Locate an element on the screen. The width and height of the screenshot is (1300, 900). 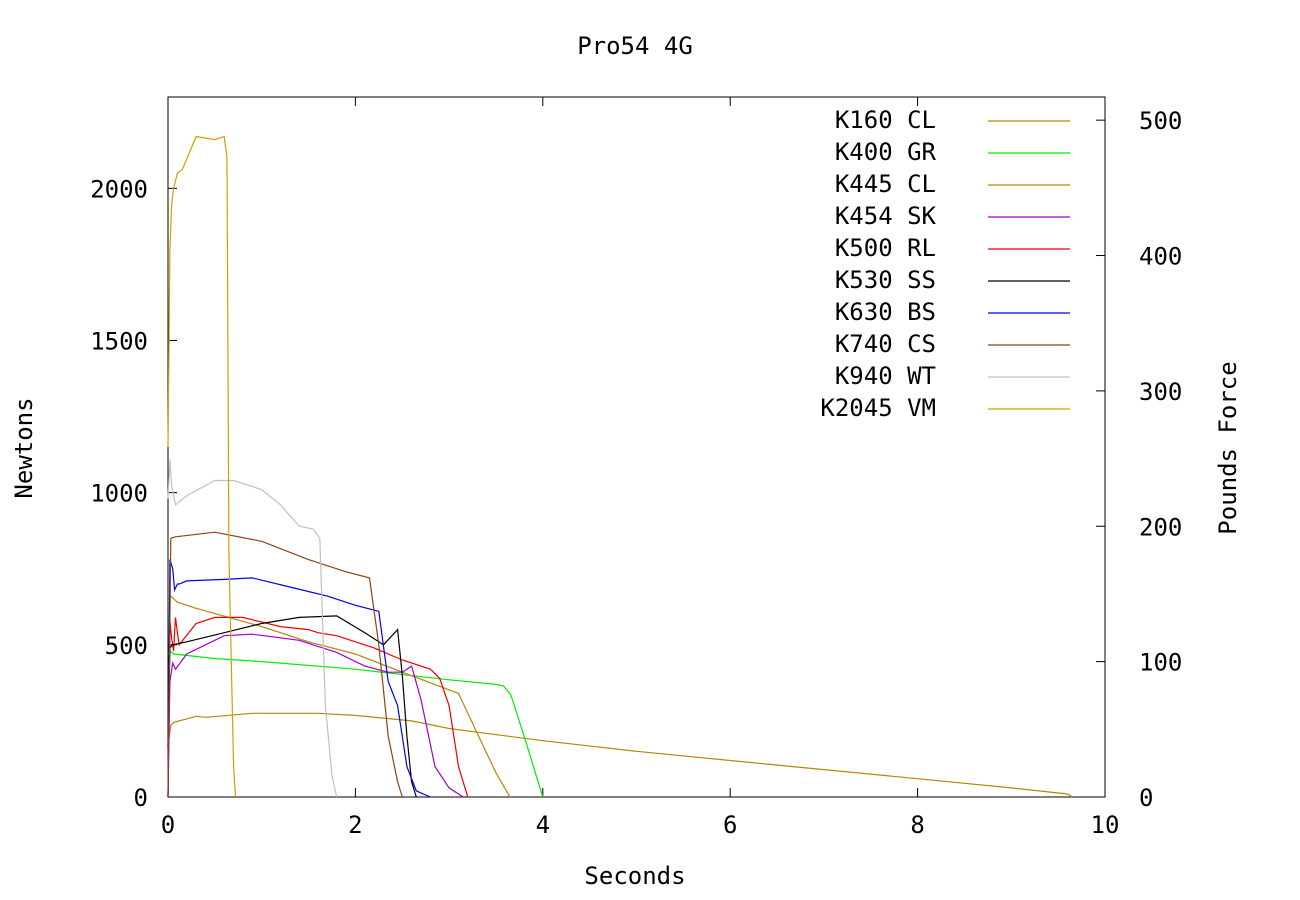
y-tick-label: 2000 is located at coordinates (119, 189).